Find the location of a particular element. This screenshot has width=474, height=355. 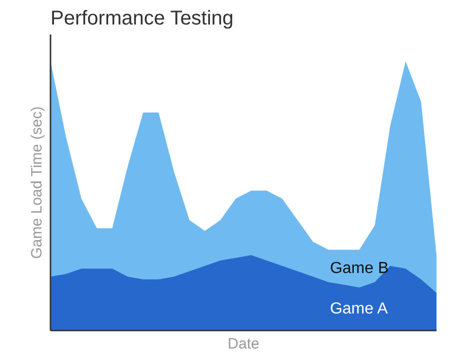

chart-title: Performance Testing is located at coordinates (142, 19).